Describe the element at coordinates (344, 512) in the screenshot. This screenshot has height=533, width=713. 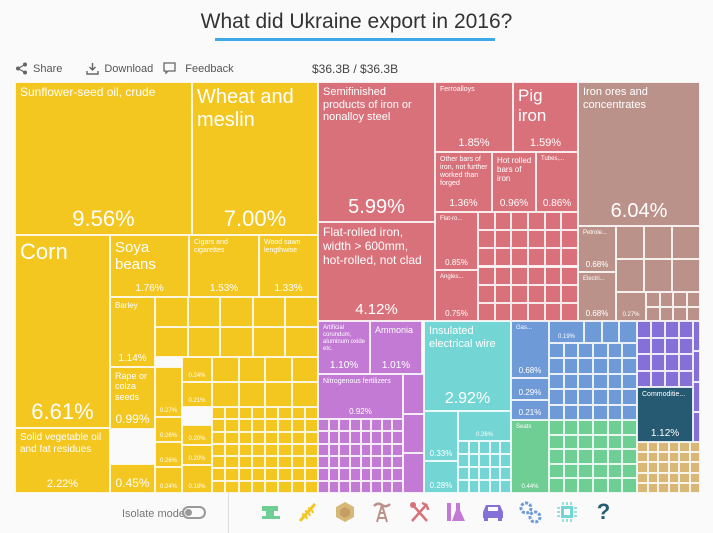
I see `stone-icon` at that location.